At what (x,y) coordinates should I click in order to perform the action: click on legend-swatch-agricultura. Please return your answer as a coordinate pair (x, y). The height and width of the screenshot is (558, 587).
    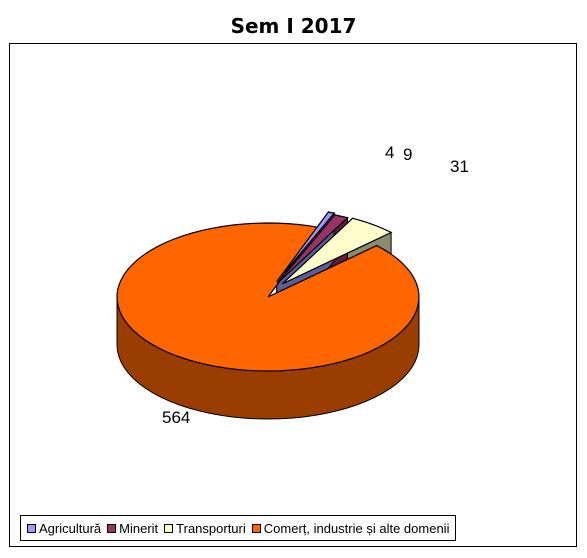
    Looking at the image, I should click on (31, 528).